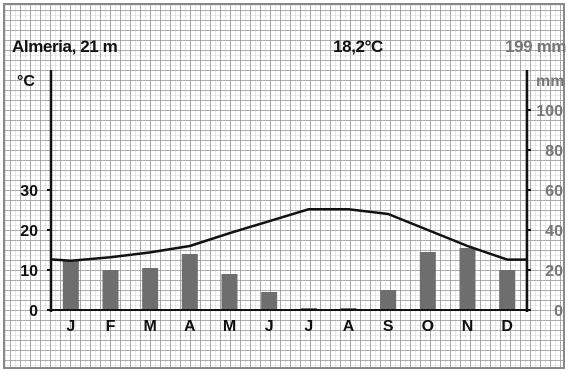  Describe the element at coordinates (358, 46) in the screenshot. I see `mean-temperature-label: 18,2°C` at that location.